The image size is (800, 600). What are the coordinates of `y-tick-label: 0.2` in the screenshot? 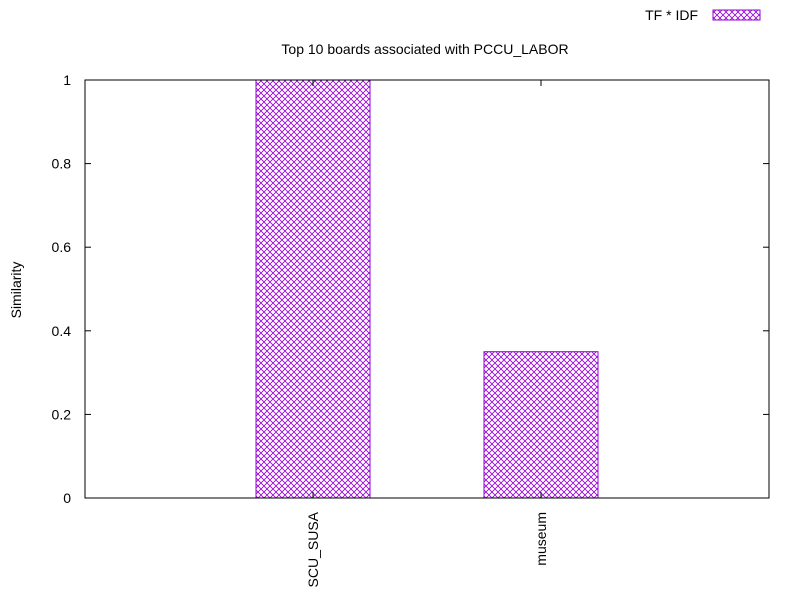 It's located at (62, 414).